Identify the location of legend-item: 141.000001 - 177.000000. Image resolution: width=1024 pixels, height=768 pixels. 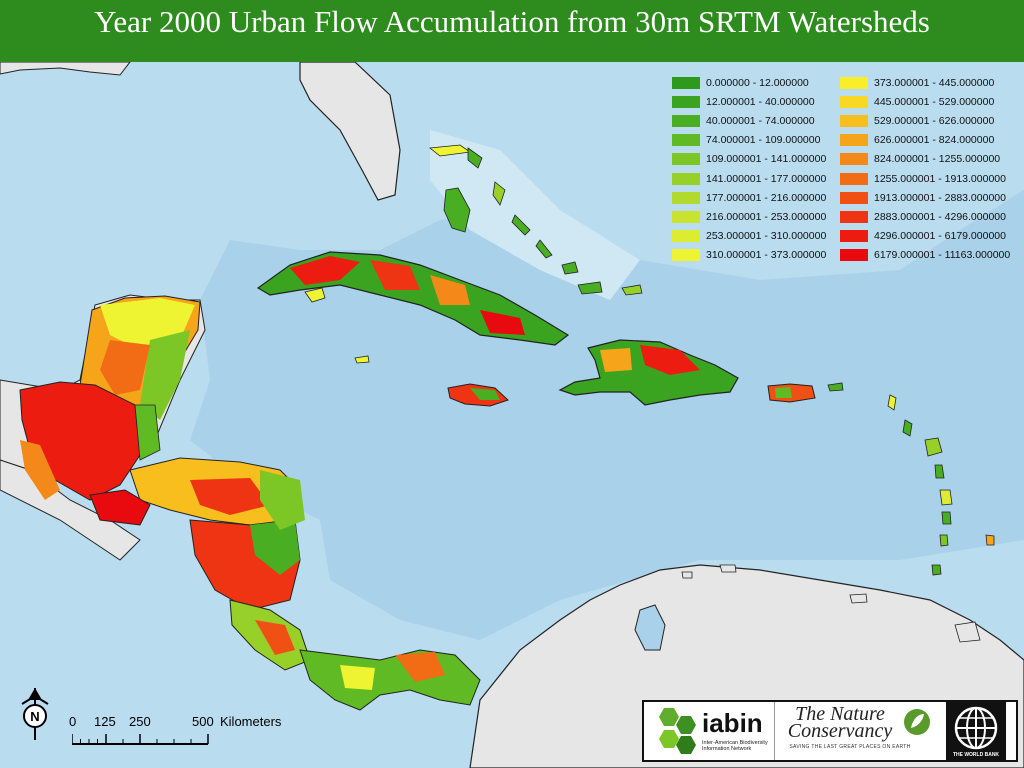
(749, 178).